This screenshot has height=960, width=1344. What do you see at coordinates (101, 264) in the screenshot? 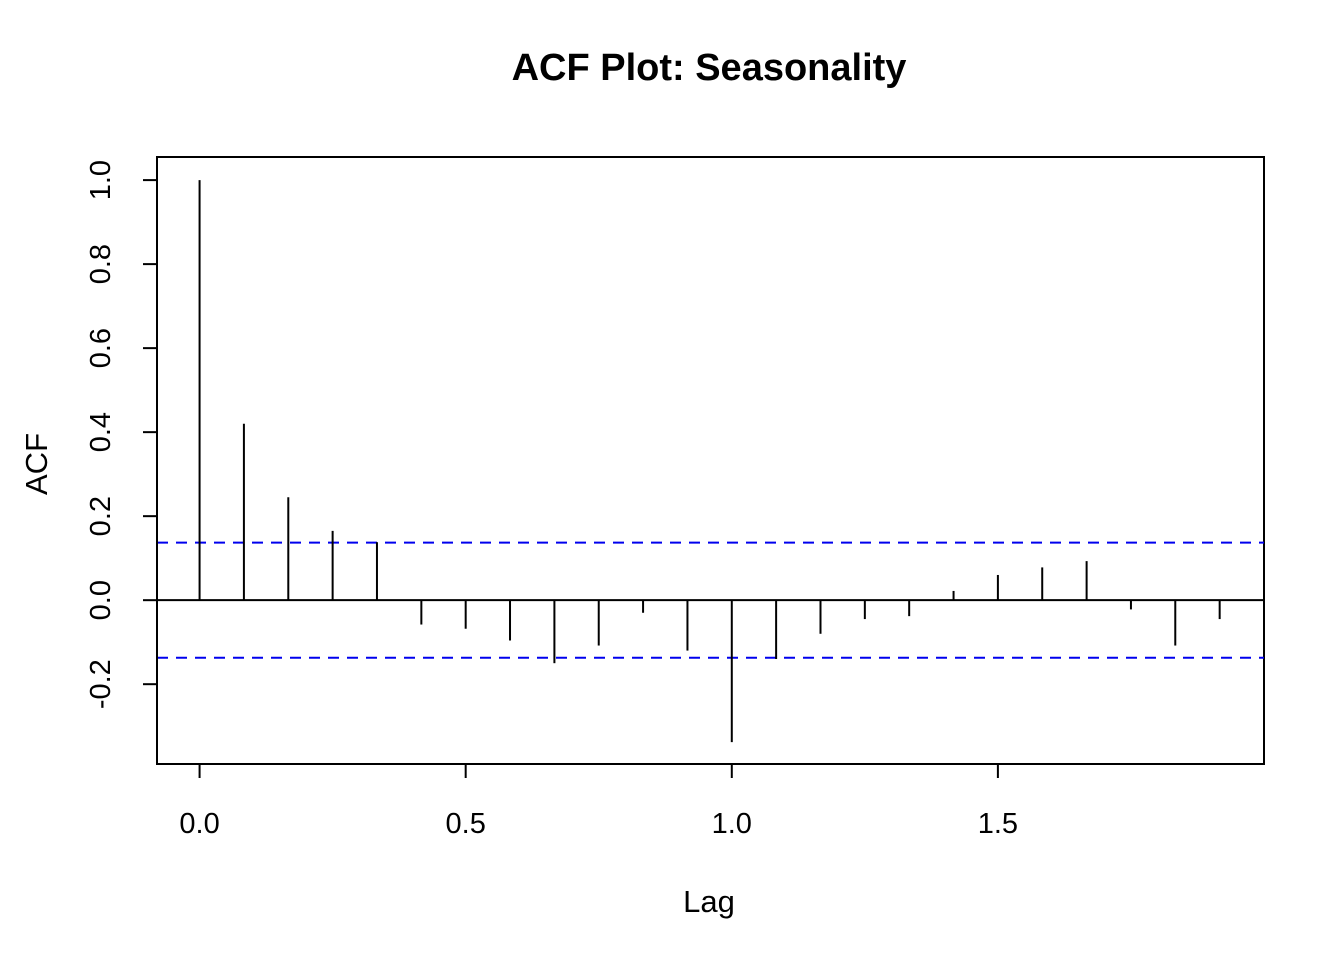
I see `y-tick-label: 0.8` at bounding box center [101, 264].